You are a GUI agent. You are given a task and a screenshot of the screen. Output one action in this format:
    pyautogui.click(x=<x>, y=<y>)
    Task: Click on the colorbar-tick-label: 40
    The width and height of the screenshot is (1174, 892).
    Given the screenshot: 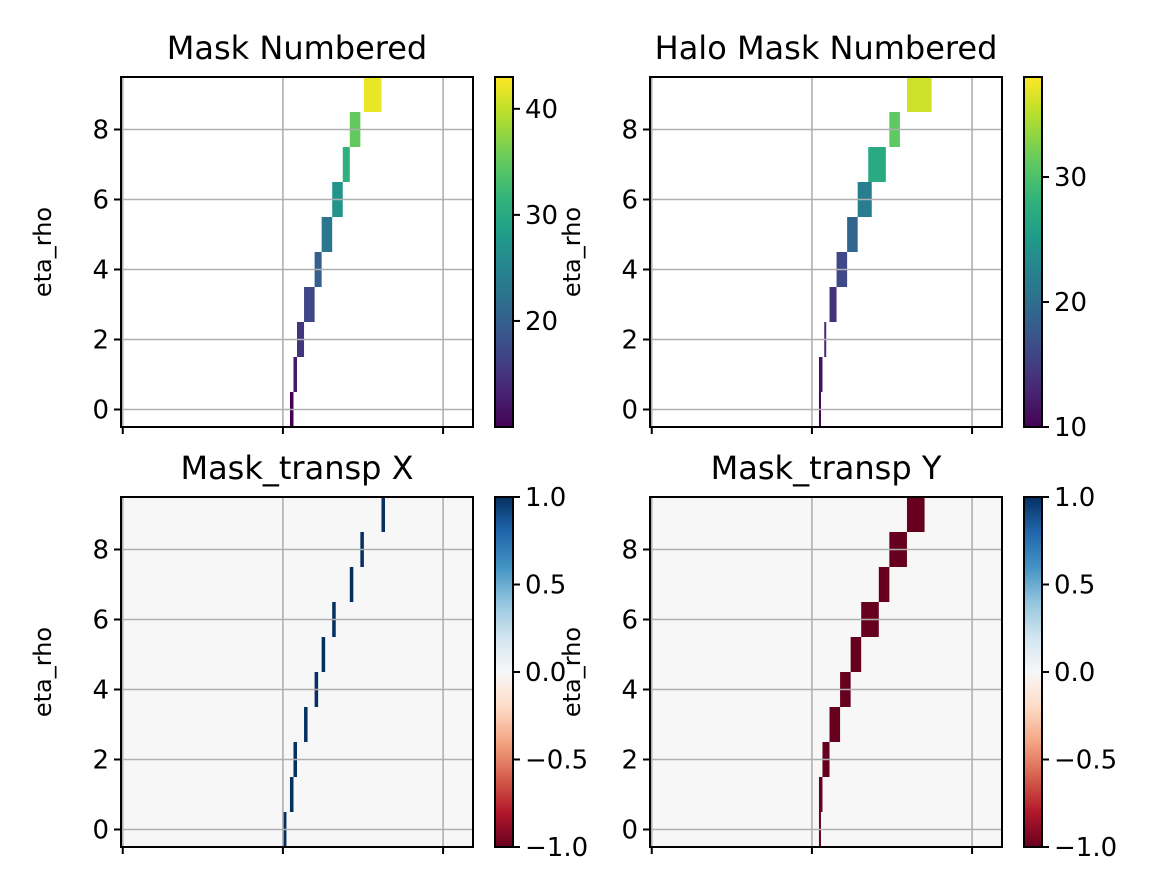 What is the action you would take?
    pyautogui.click(x=541, y=110)
    